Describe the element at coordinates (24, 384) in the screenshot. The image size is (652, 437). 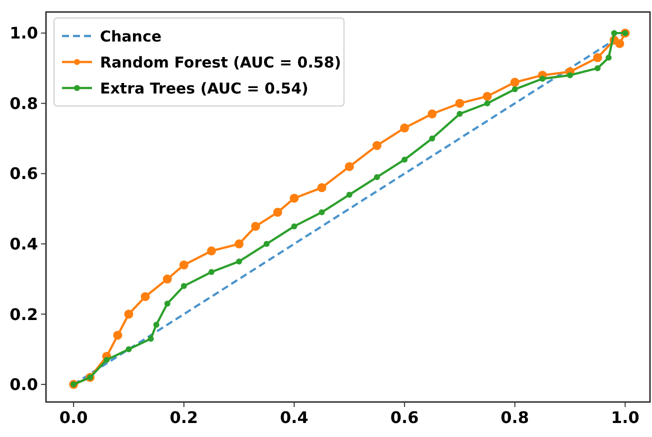
I see `y-tick-label: 0.0` at that location.